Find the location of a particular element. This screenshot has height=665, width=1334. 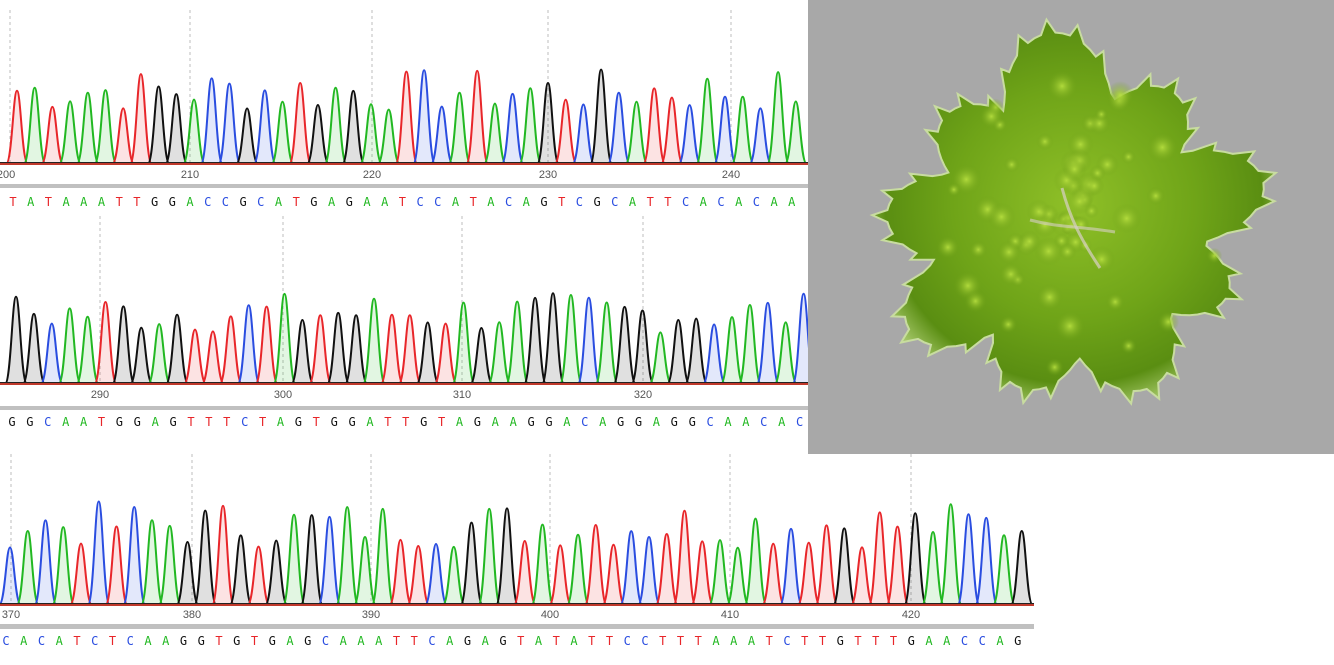

separator-band is located at coordinates (517, 626).